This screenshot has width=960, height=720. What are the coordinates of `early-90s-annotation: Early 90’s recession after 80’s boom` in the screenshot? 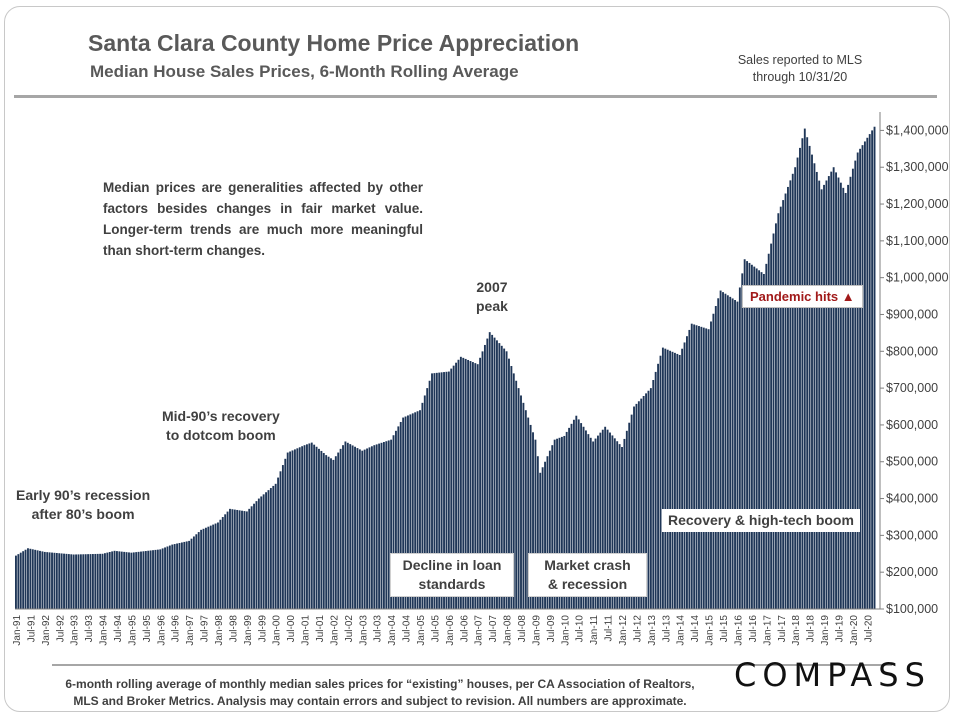 It's located at (83, 505).